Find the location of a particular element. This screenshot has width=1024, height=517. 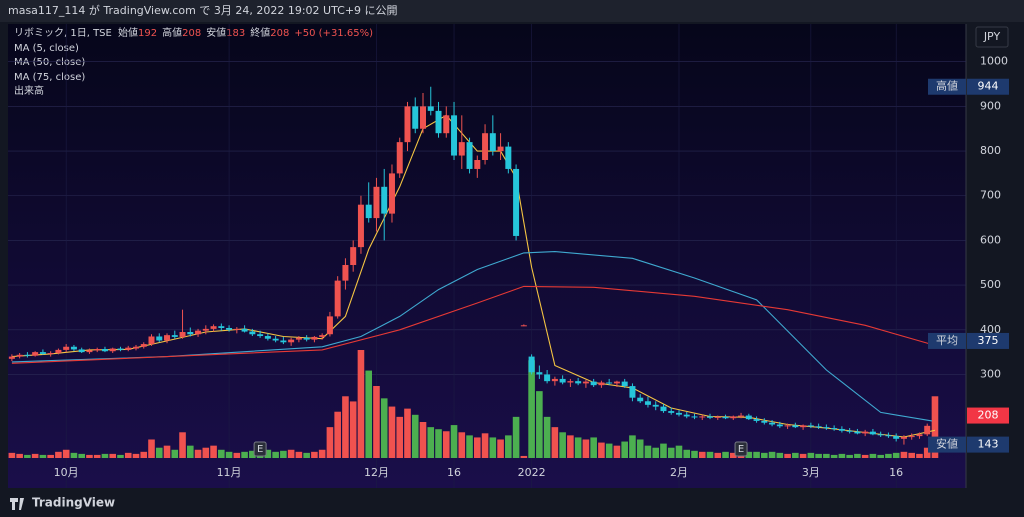

x-tick-label: 2月 is located at coordinates (679, 472).